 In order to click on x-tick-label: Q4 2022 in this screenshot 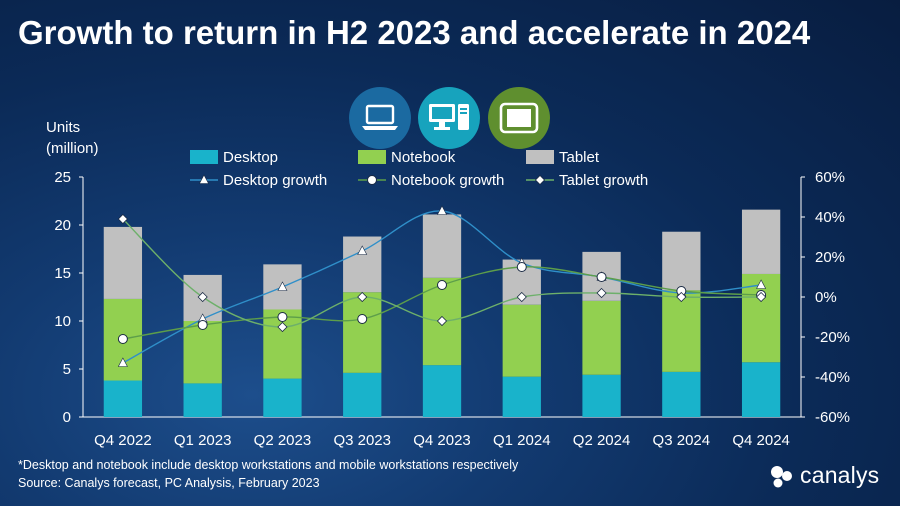, I will do `click(123, 440)`.